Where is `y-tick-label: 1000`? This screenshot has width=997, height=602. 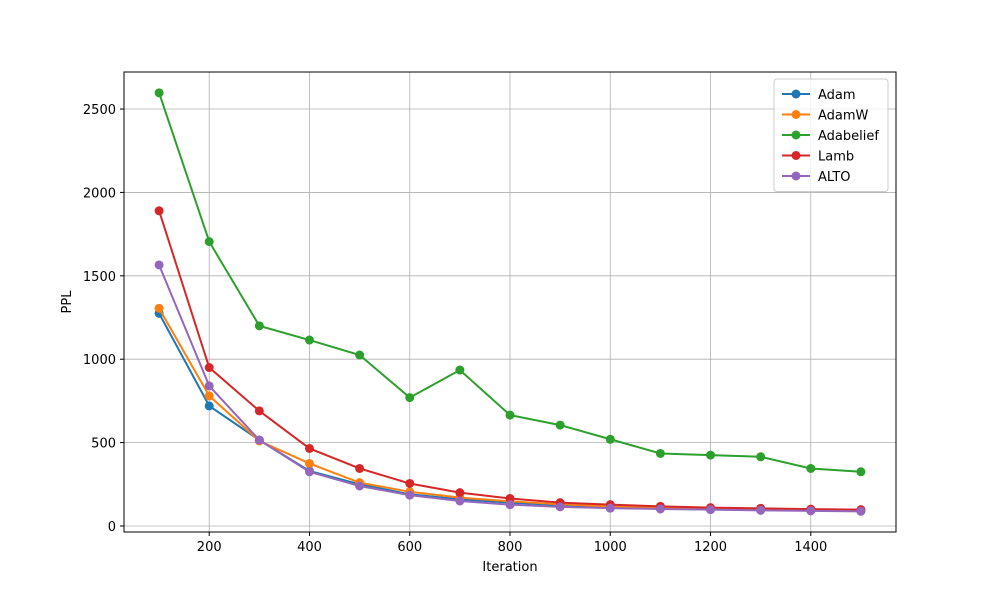
y-tick-label: 1000 is located at coordinates (99, 360).